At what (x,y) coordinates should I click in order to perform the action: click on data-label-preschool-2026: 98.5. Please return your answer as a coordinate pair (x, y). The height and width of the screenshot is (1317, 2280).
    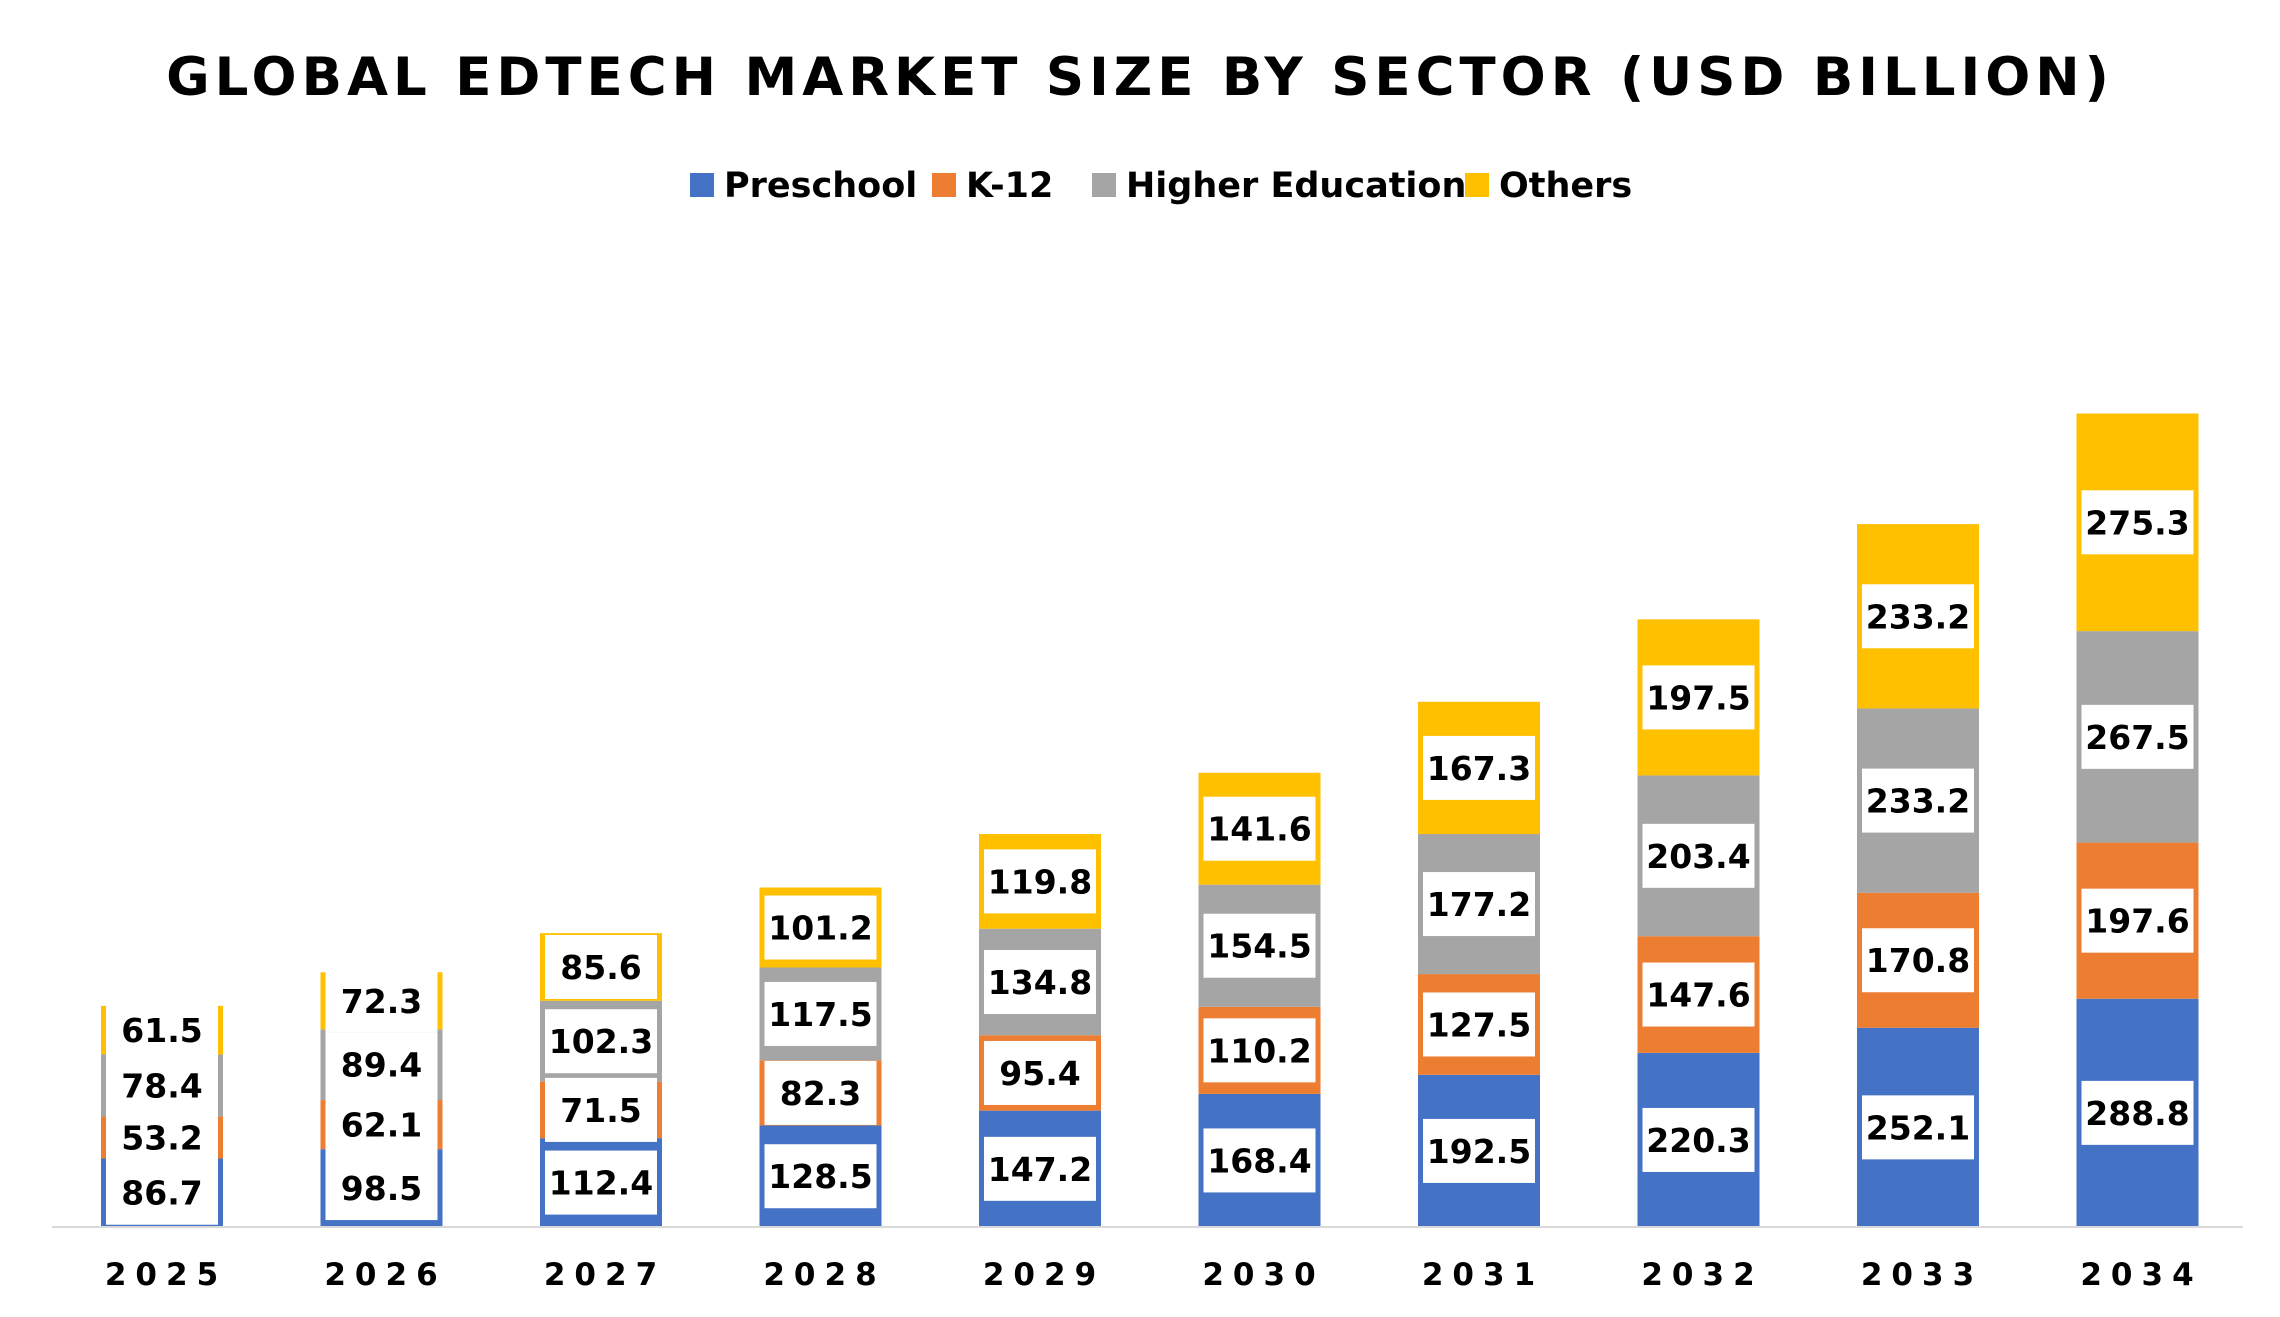
    Looking at the image, I should click on (381, 1188).